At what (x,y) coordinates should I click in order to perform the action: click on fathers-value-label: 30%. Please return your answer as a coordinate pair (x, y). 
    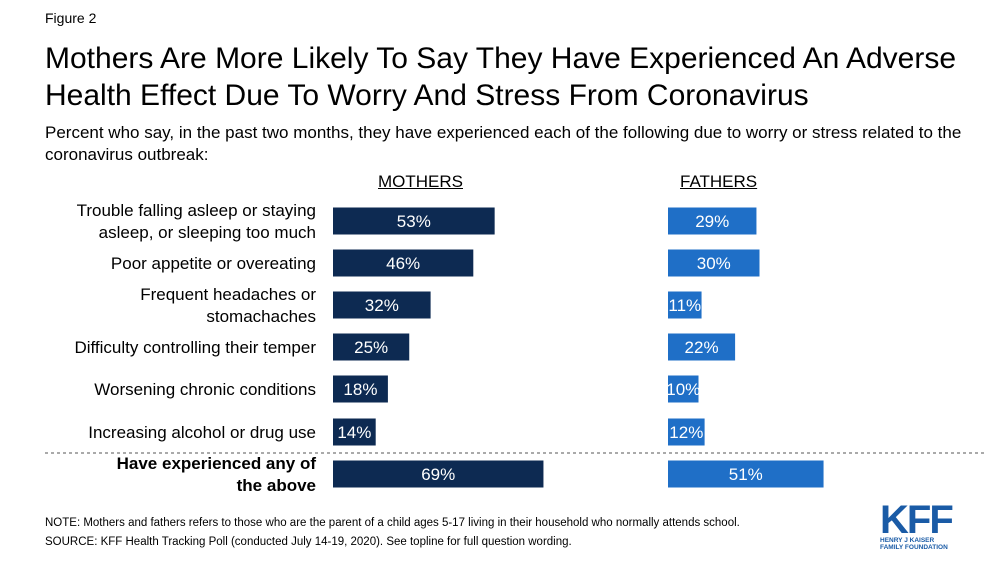
    Looking at the image, I should click on (714, 263).